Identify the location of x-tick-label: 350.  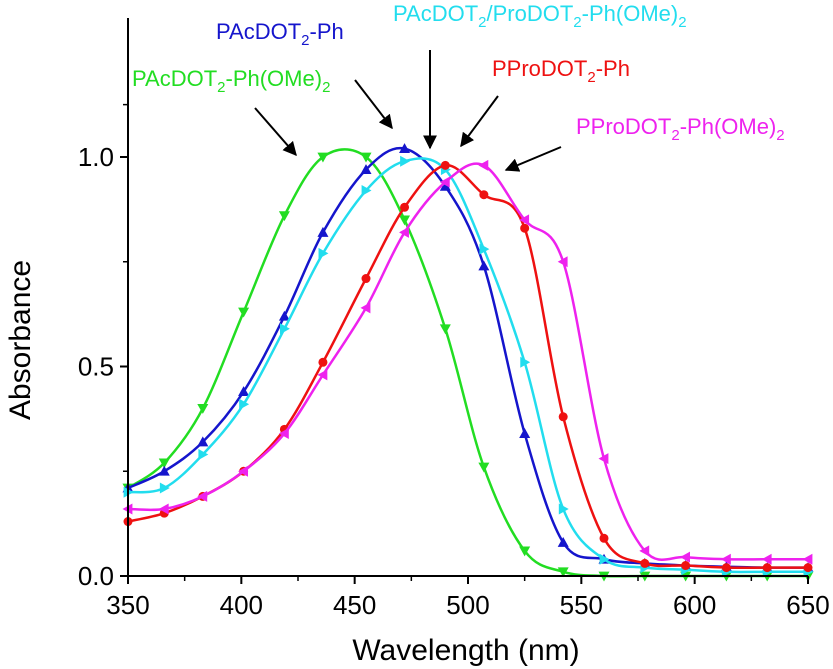
(127, 605).